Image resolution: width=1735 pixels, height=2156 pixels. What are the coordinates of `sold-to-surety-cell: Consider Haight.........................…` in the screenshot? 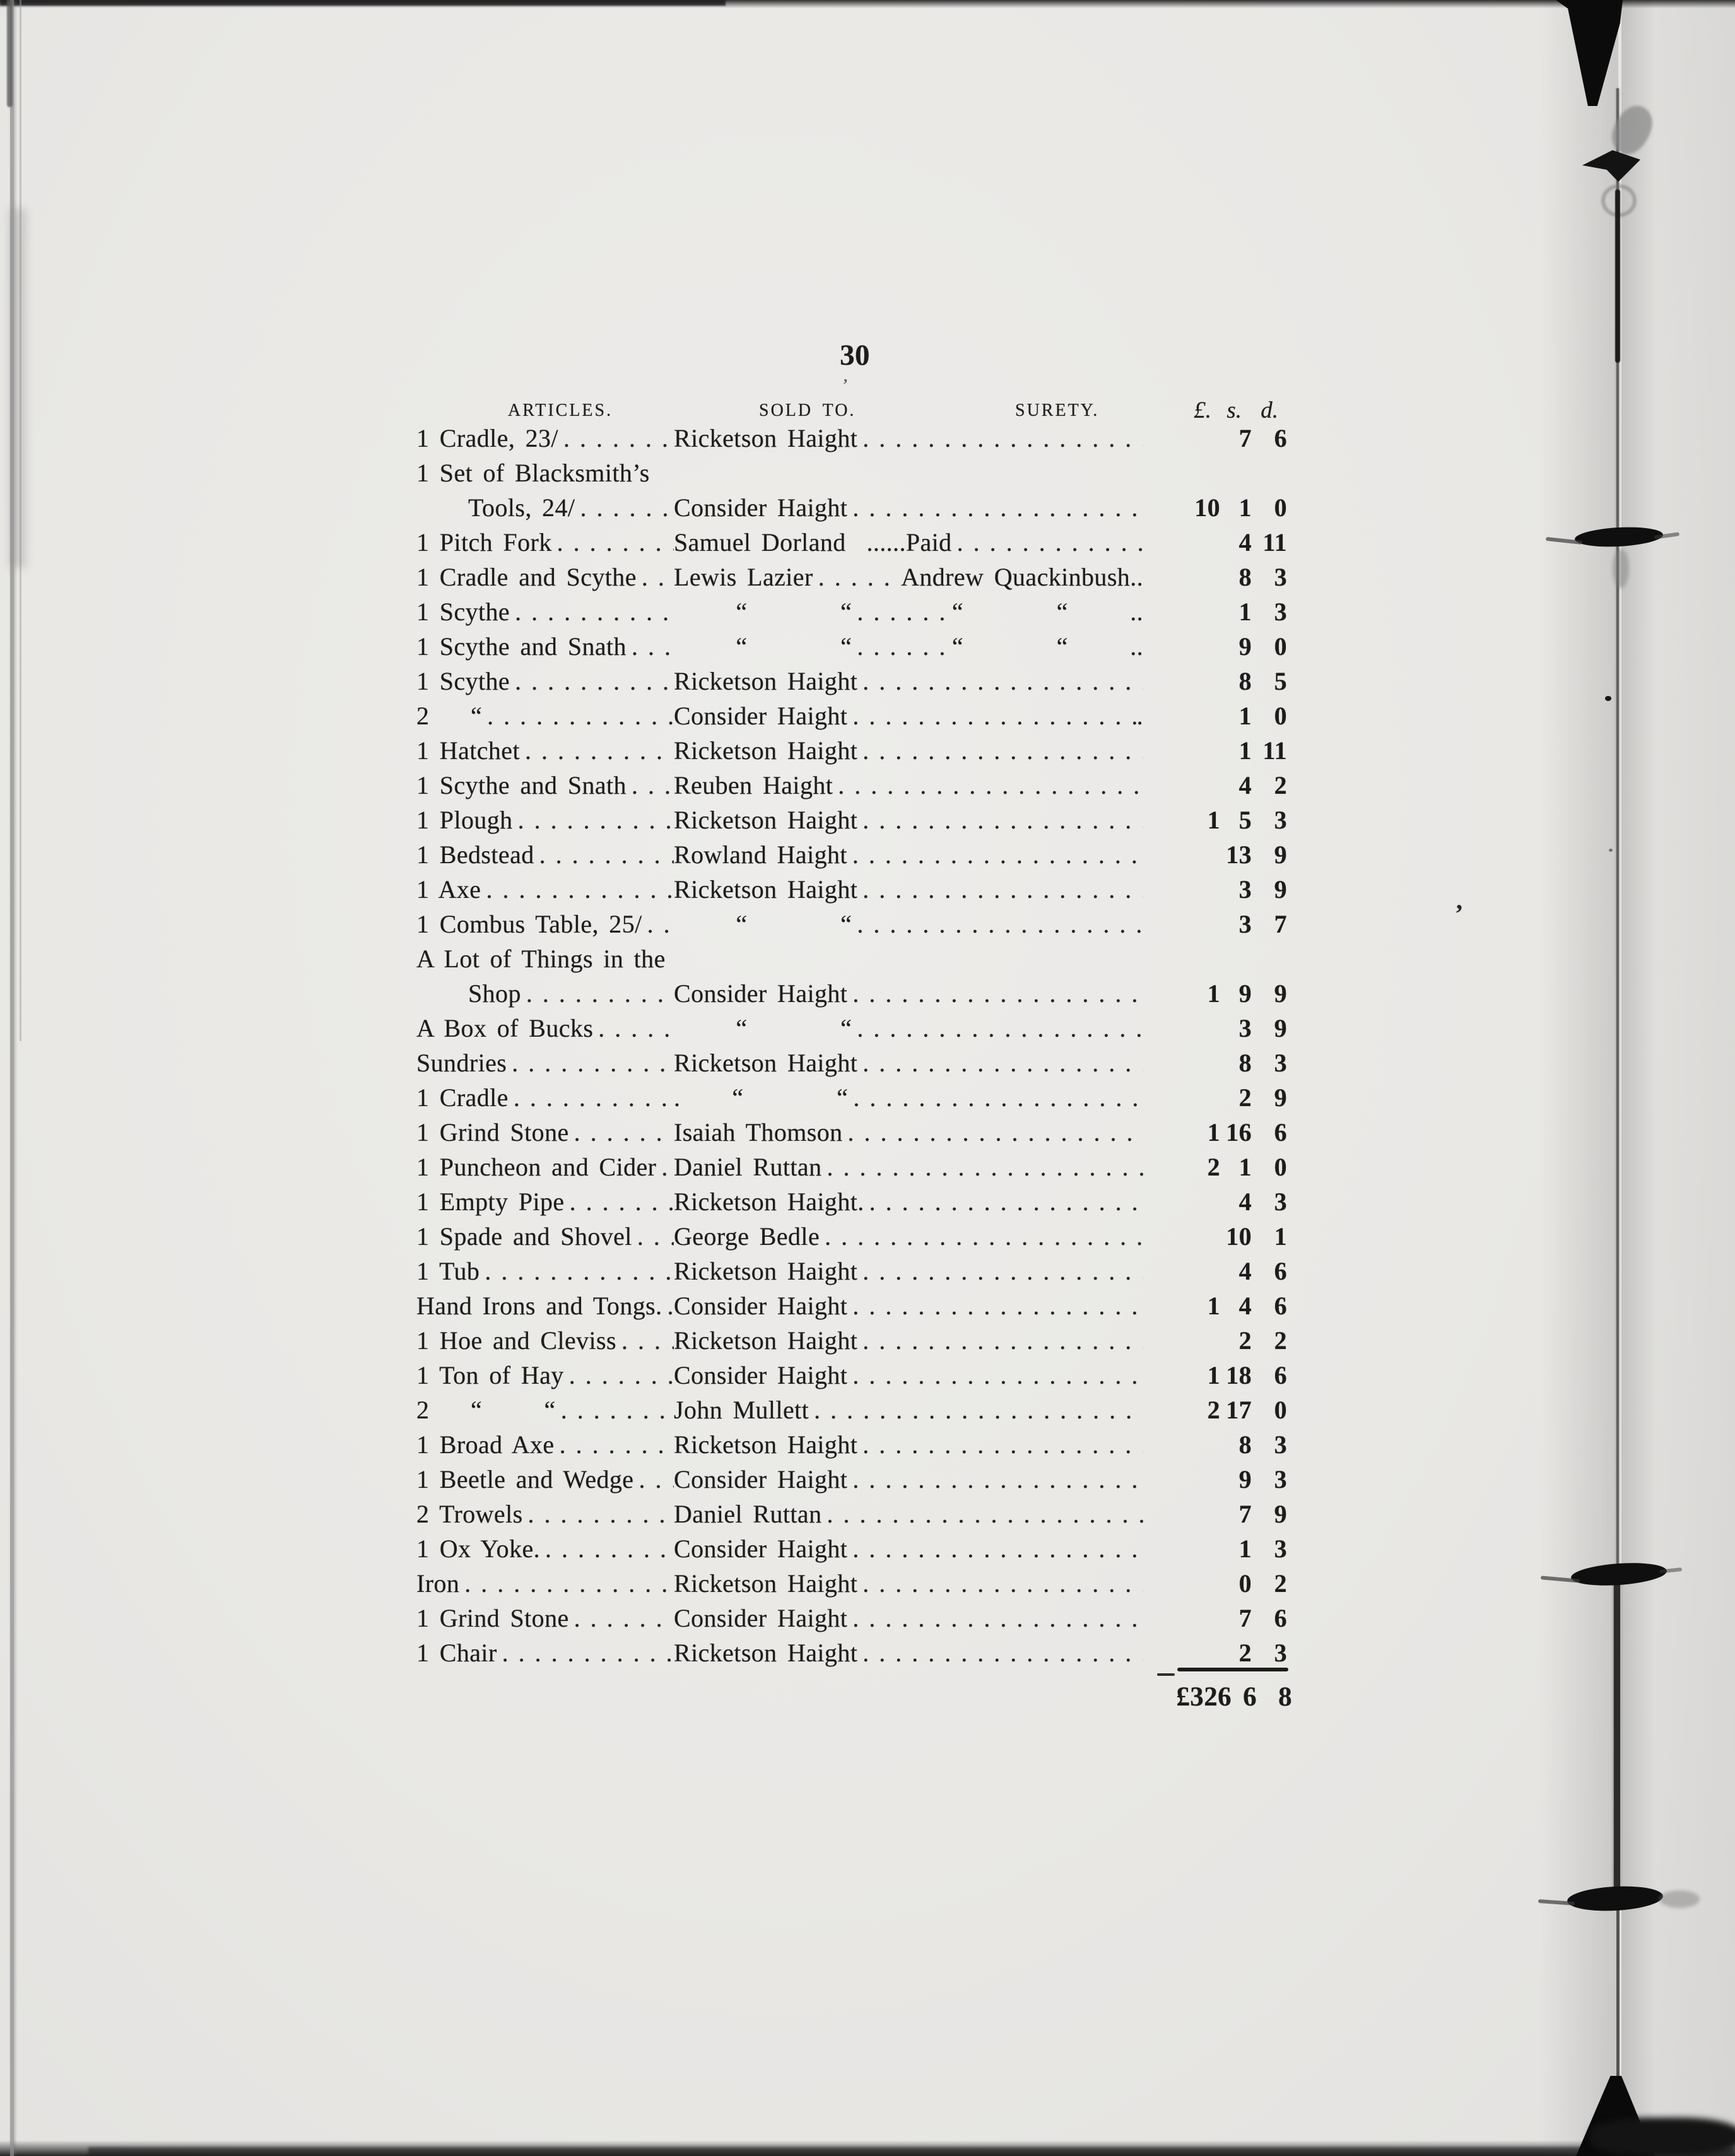 It's located at (929, 1305).